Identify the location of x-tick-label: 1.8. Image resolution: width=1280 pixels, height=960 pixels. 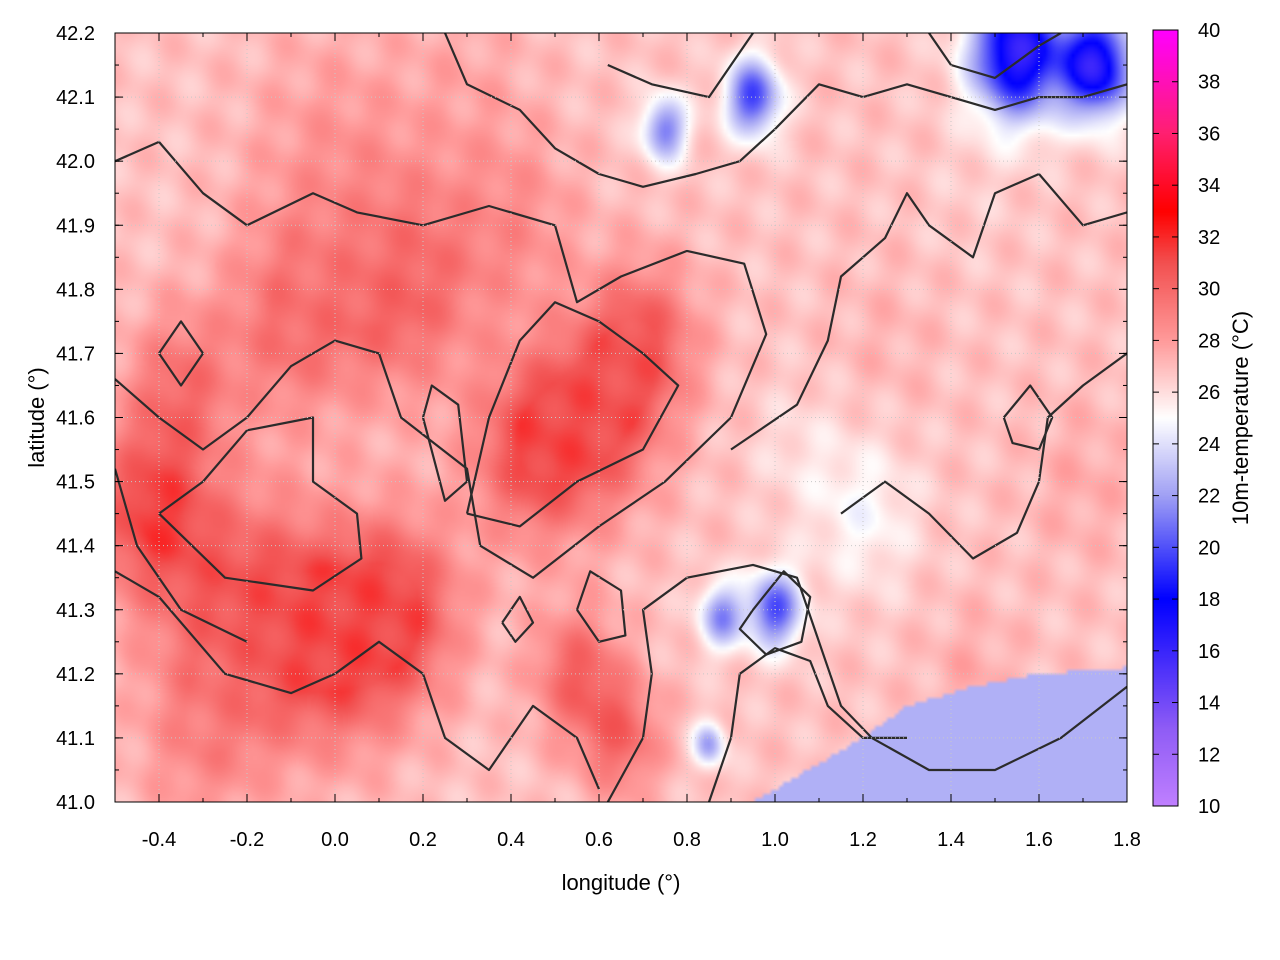
(1127, 840).